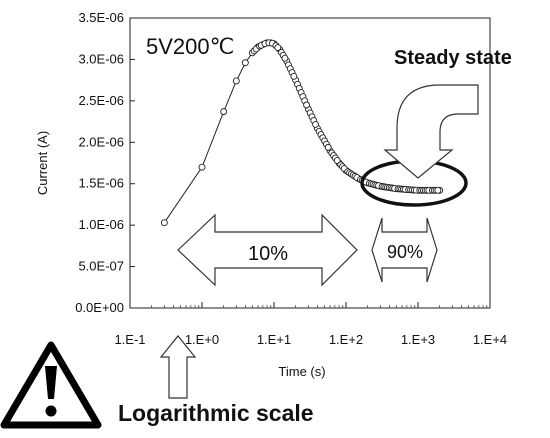 This screenshot has width=550, height=438. Describe the element at coordinates (42, 163) in the screenshot. I see `y-axis-title: Current (A)` at that location.